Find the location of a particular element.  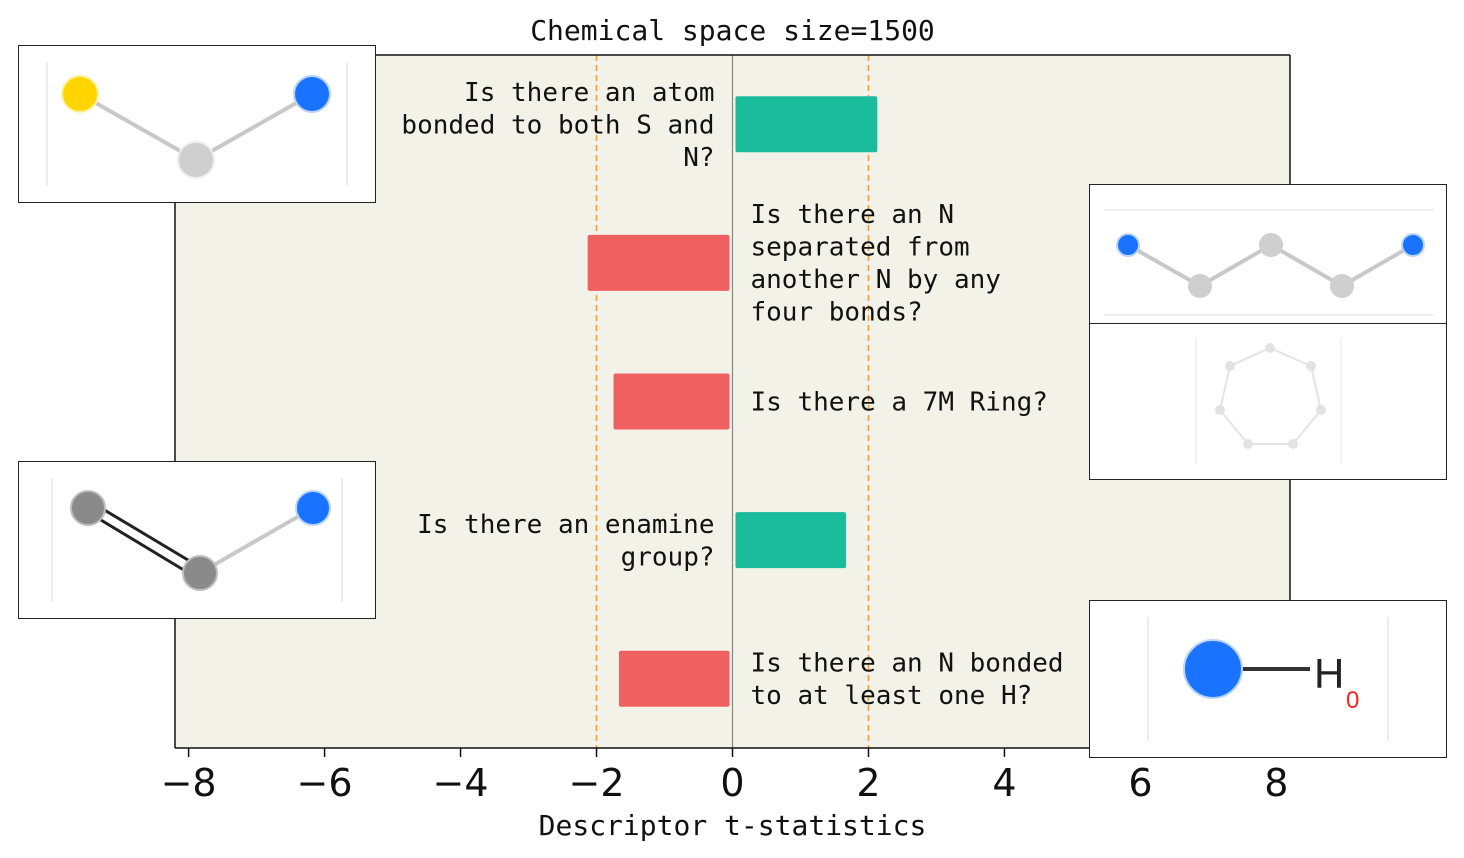

bar-label-2: Is there a 7M Ring? is located at coordinates (899, 403).